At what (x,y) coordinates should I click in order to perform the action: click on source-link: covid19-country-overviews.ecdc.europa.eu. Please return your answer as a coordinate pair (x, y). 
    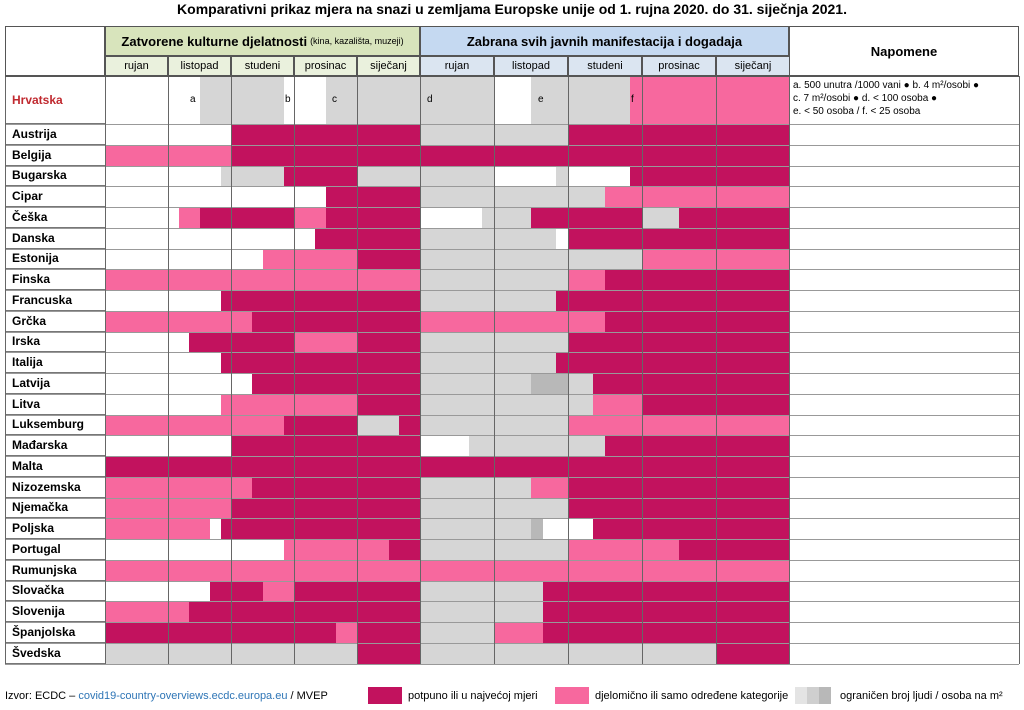
    Looking at the image, I should click on (183, 696).